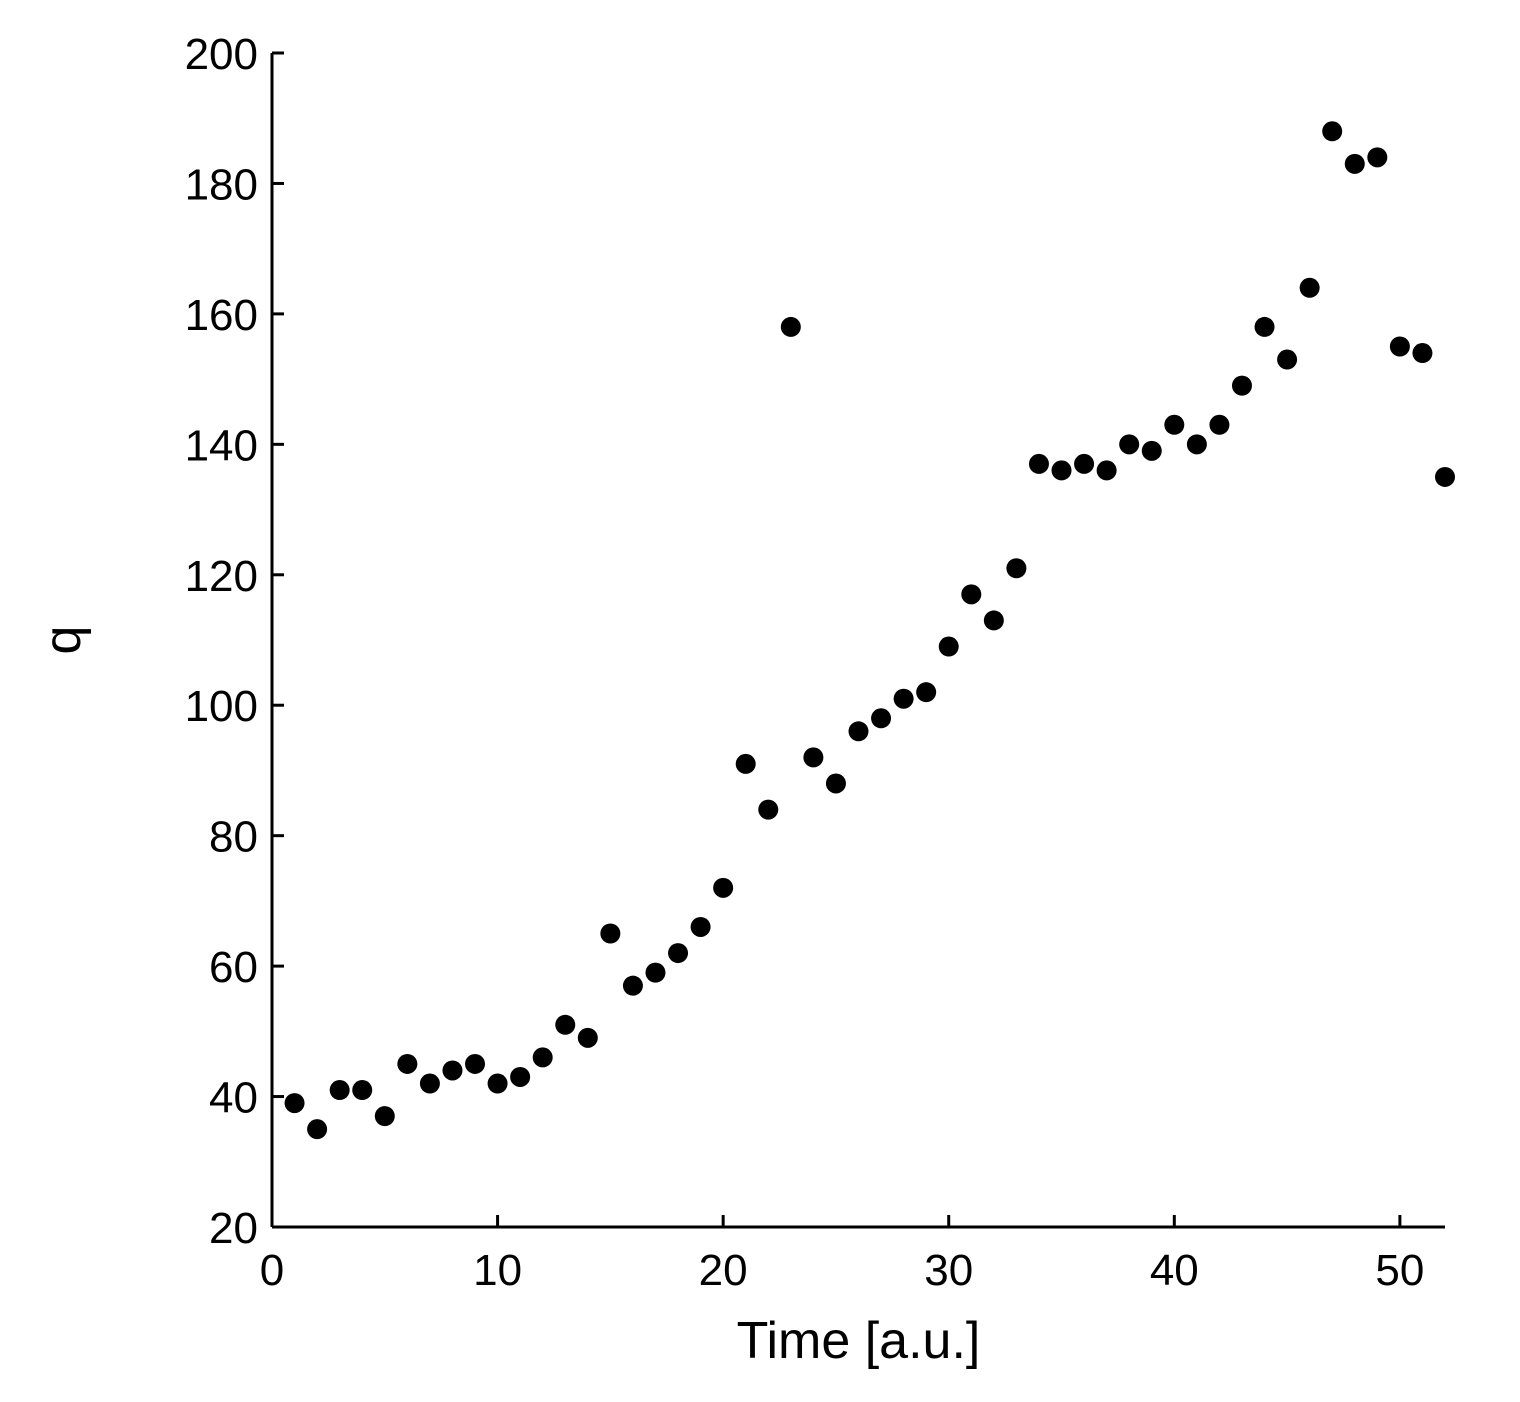  Describe the element at coordinates (234, 641) in the screenshot. I see `y-ticks: 20 40 60 80 100 120 140 160 180 200` at that location.